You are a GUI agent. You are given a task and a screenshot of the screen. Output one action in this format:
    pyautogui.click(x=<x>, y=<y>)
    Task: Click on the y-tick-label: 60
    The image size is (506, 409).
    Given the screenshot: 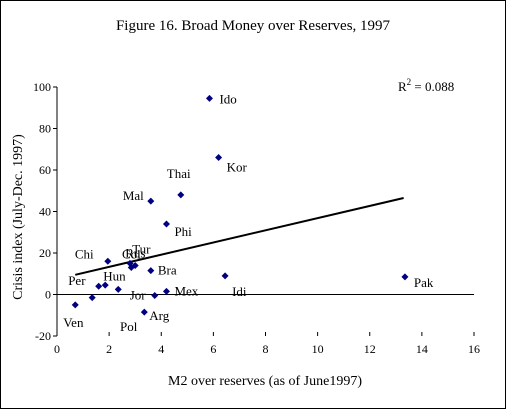 What is the action you would take?
    pyautogui.click(x=45, y=170)
    